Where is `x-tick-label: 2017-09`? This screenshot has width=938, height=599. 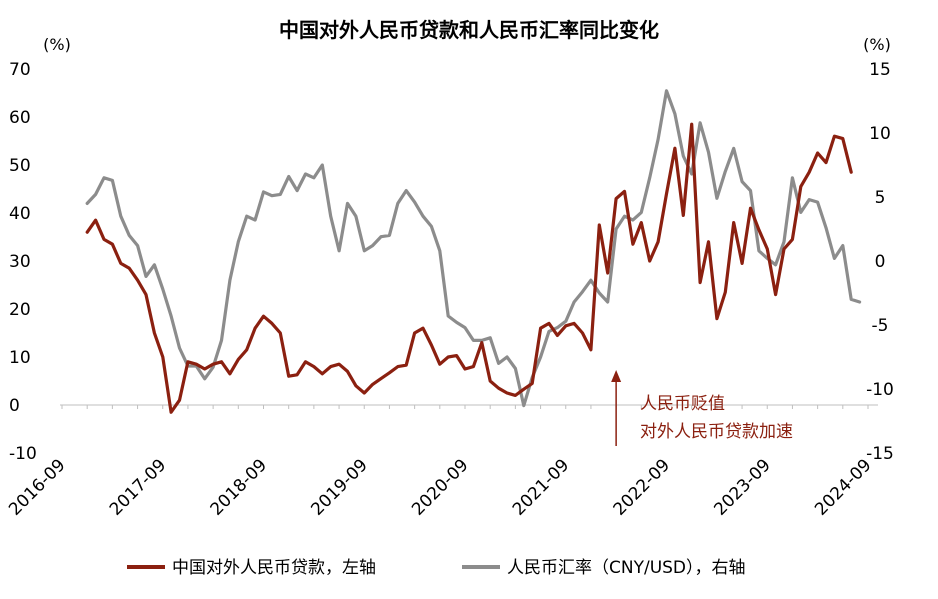 x-tick-label: 2017-09 is located at coordinates (138, 487).